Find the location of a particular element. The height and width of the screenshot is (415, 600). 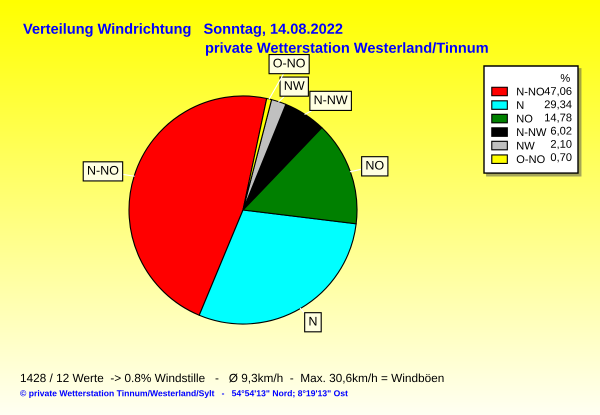

legend-label: N-NW is located at coordinates (531, 132).